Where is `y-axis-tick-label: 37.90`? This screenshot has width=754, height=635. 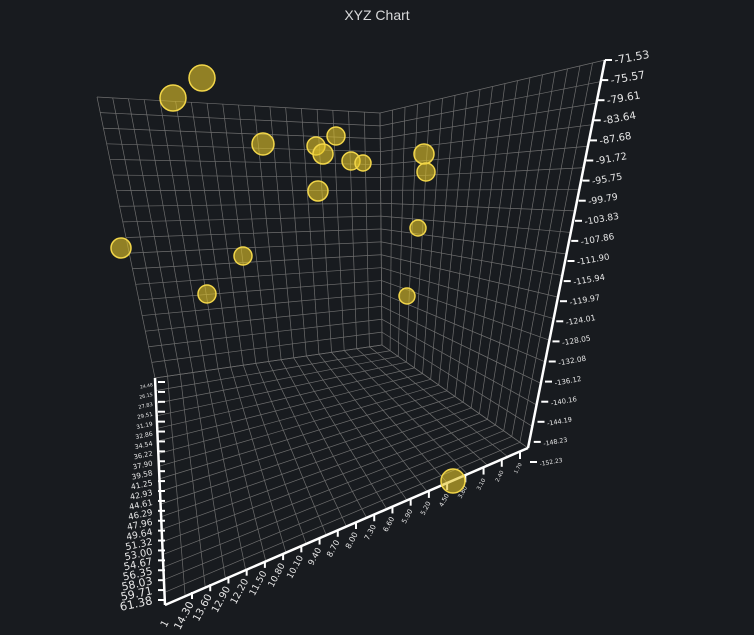 y-axis-tick-label: 37.90 is located at coordinates (142, 465).